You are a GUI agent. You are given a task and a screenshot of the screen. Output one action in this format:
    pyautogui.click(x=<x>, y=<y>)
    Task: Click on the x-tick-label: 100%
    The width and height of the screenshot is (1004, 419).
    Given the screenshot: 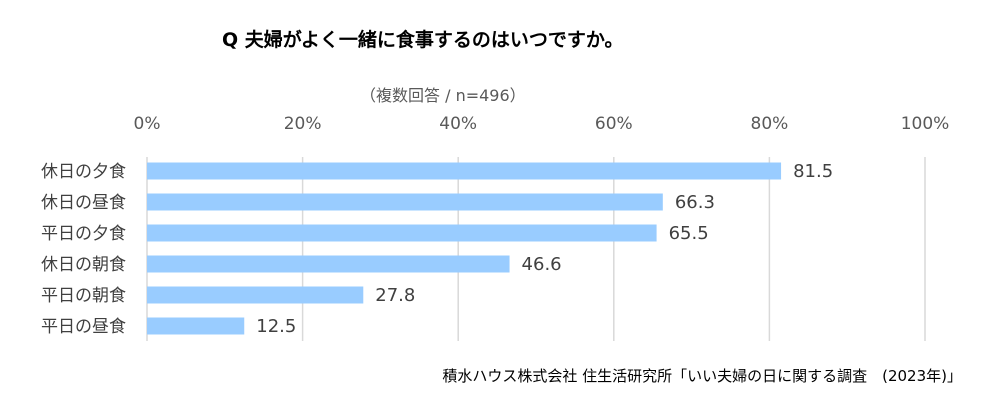 What is the action you would take?
    pyautogui.click(x=925, y=124)
    